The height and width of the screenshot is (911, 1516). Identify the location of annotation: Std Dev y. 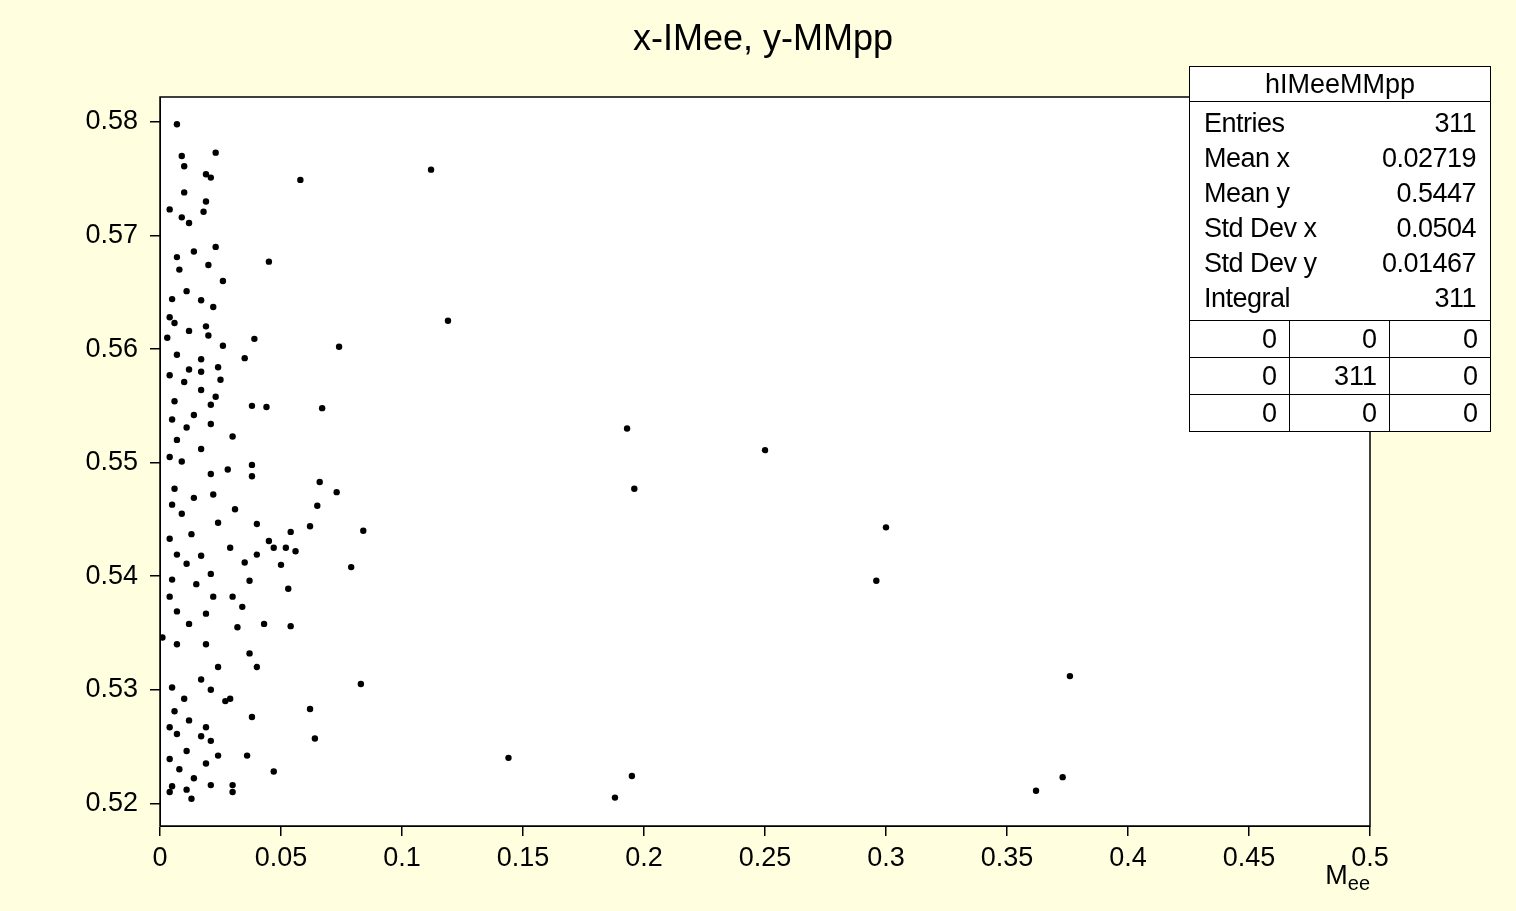
(1260, 263).